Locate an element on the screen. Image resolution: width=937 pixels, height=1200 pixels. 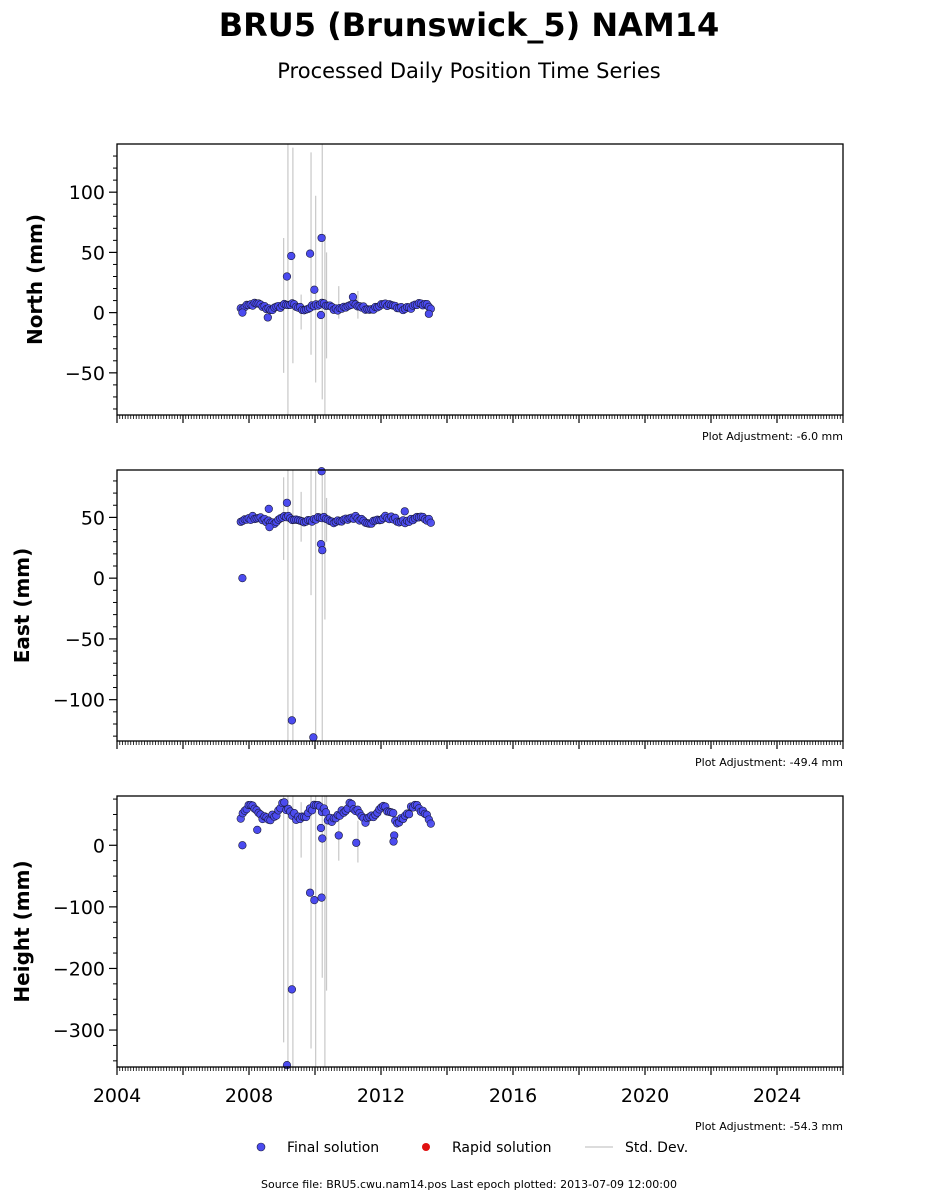
legend-final-label: Final solution is located at coordinates (333, 1148).